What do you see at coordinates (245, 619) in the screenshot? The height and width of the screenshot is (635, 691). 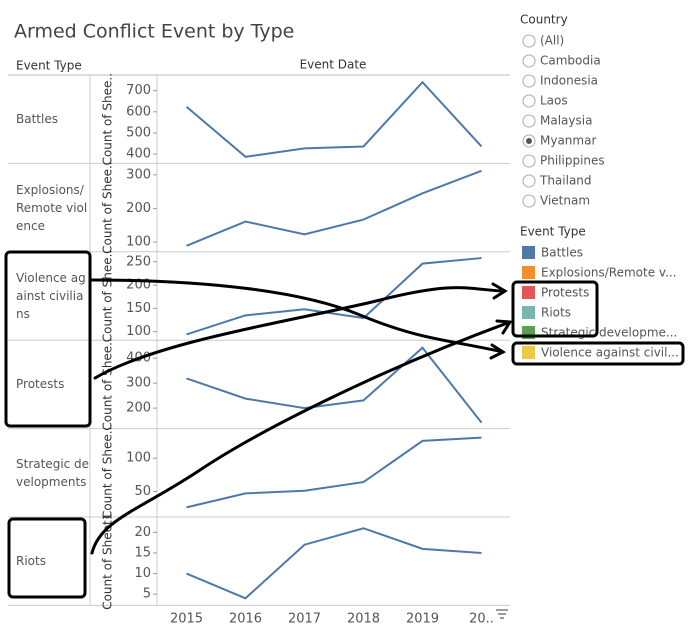 I see `x-tick-label: 2016` at bounding box center [245, 619].